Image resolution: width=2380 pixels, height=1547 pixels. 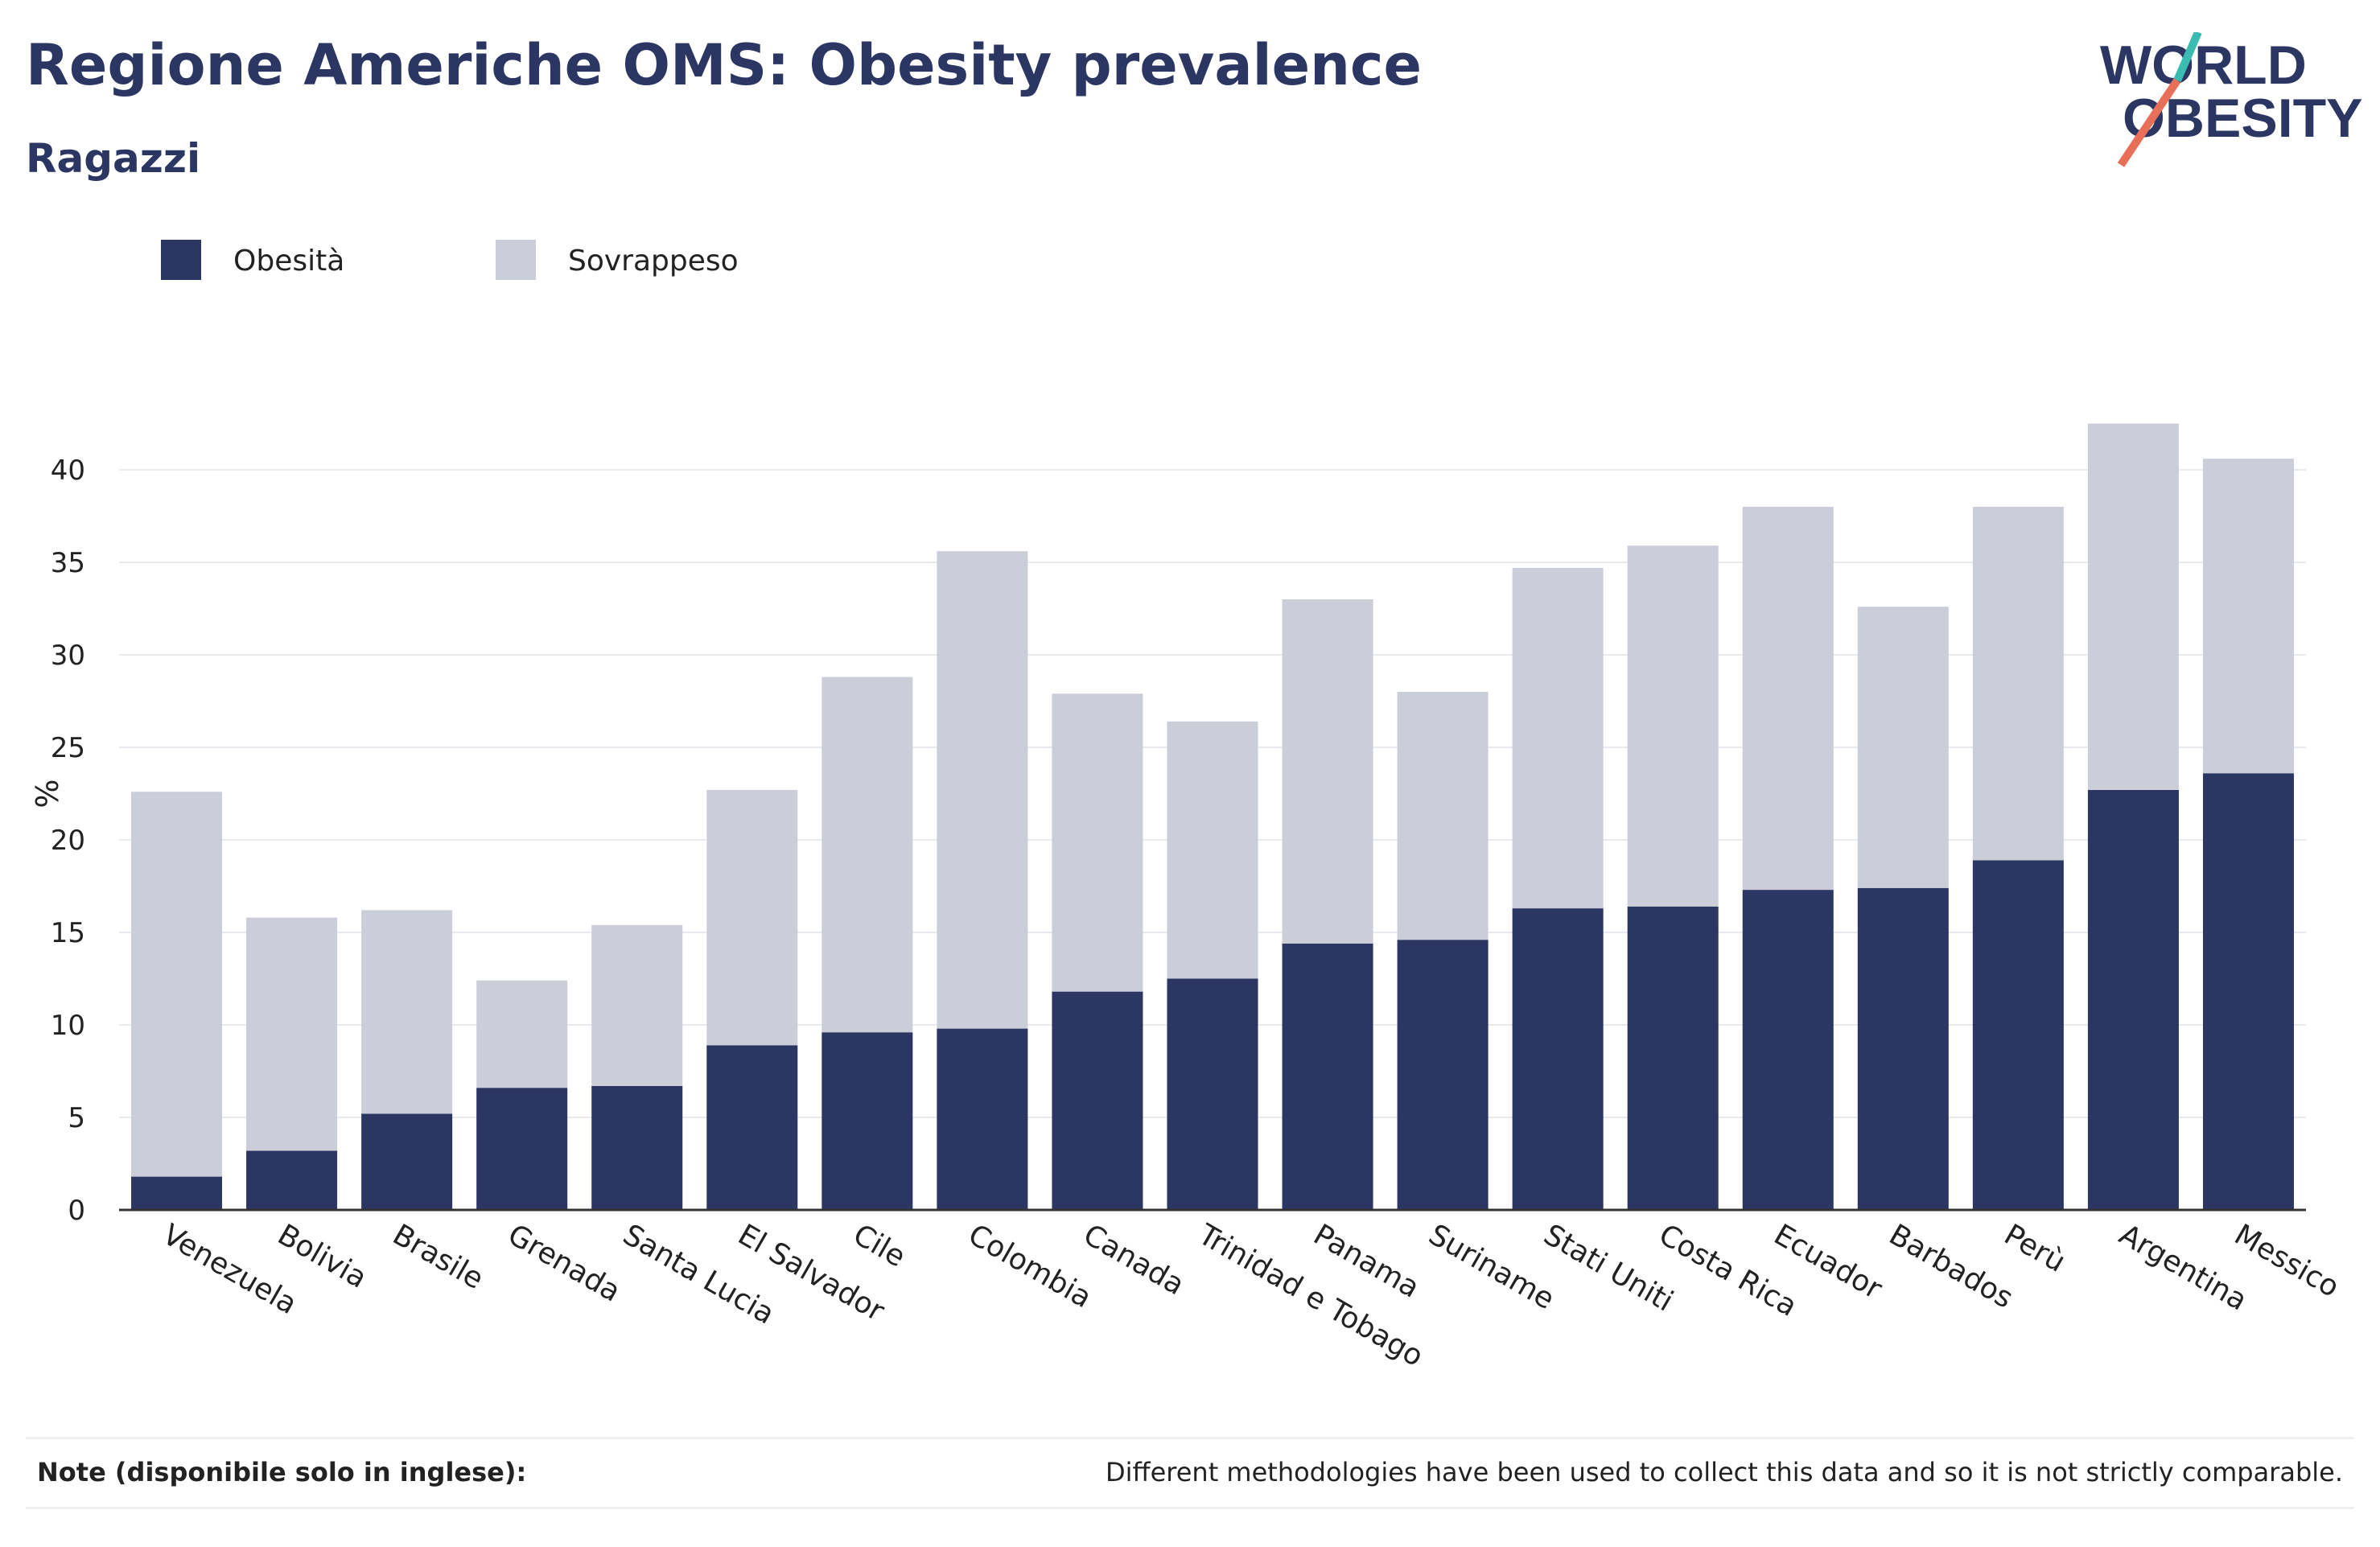 I want to click on page-title: Regione Americhe OMS: Obesity prevalence, so click(x=724, y=65).